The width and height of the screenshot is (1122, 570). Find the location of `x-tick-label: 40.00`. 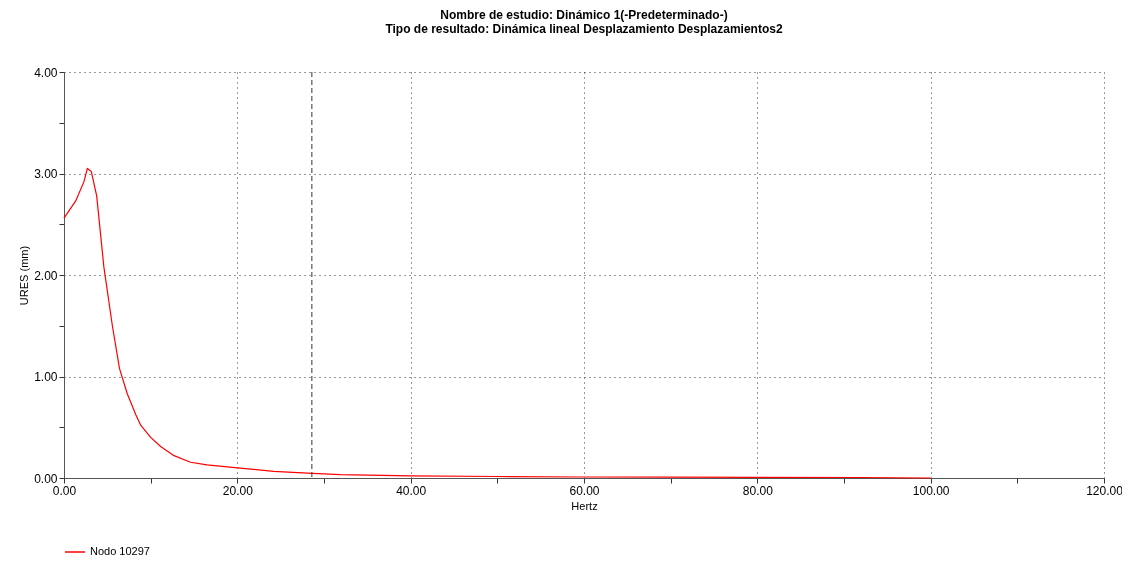

x-tick-label: 40.00 is located at coordinates (411, 490).